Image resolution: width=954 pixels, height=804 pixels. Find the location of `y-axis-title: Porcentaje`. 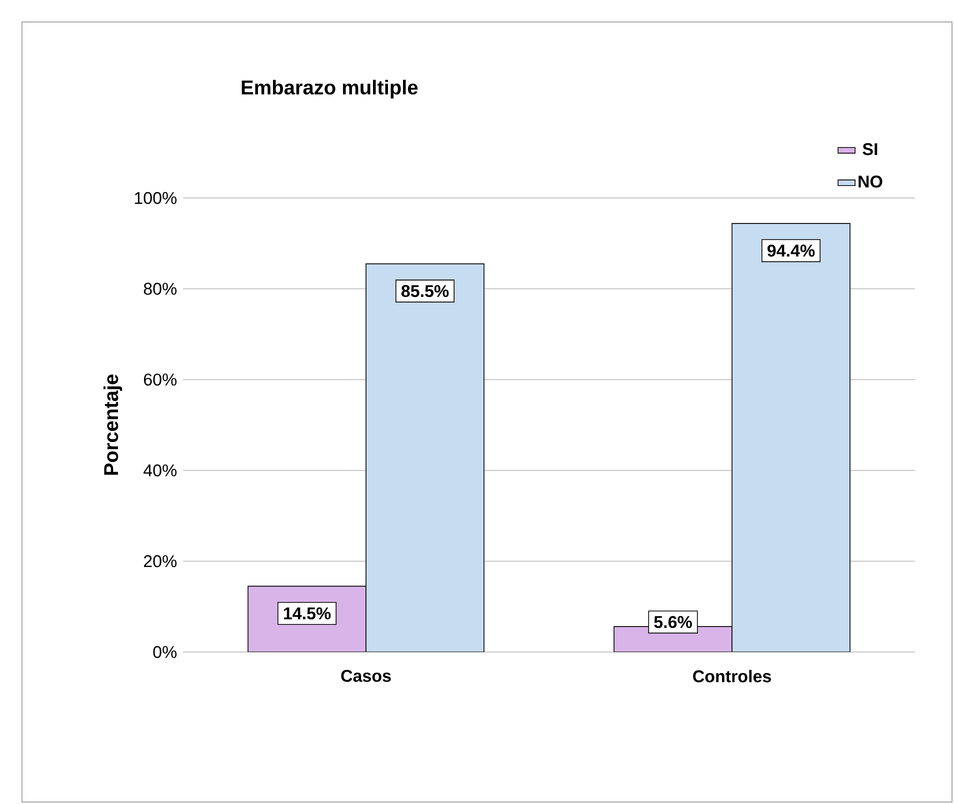

y-axis-title: Porcentaje is located at coordinates (112, 424).